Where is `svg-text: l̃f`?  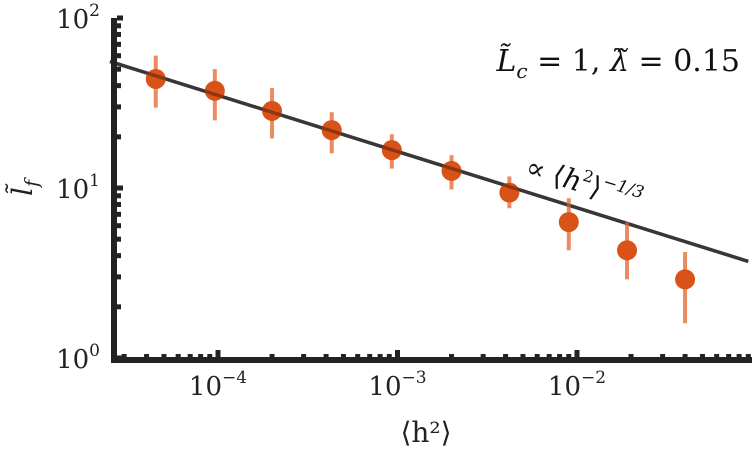 svg-text: l̃f is located at coordinates (24, 186).